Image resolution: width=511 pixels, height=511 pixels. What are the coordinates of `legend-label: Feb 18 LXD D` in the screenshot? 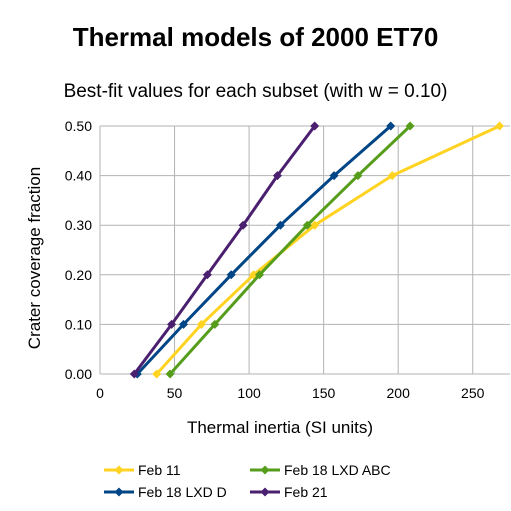 It's located at (182, 492).